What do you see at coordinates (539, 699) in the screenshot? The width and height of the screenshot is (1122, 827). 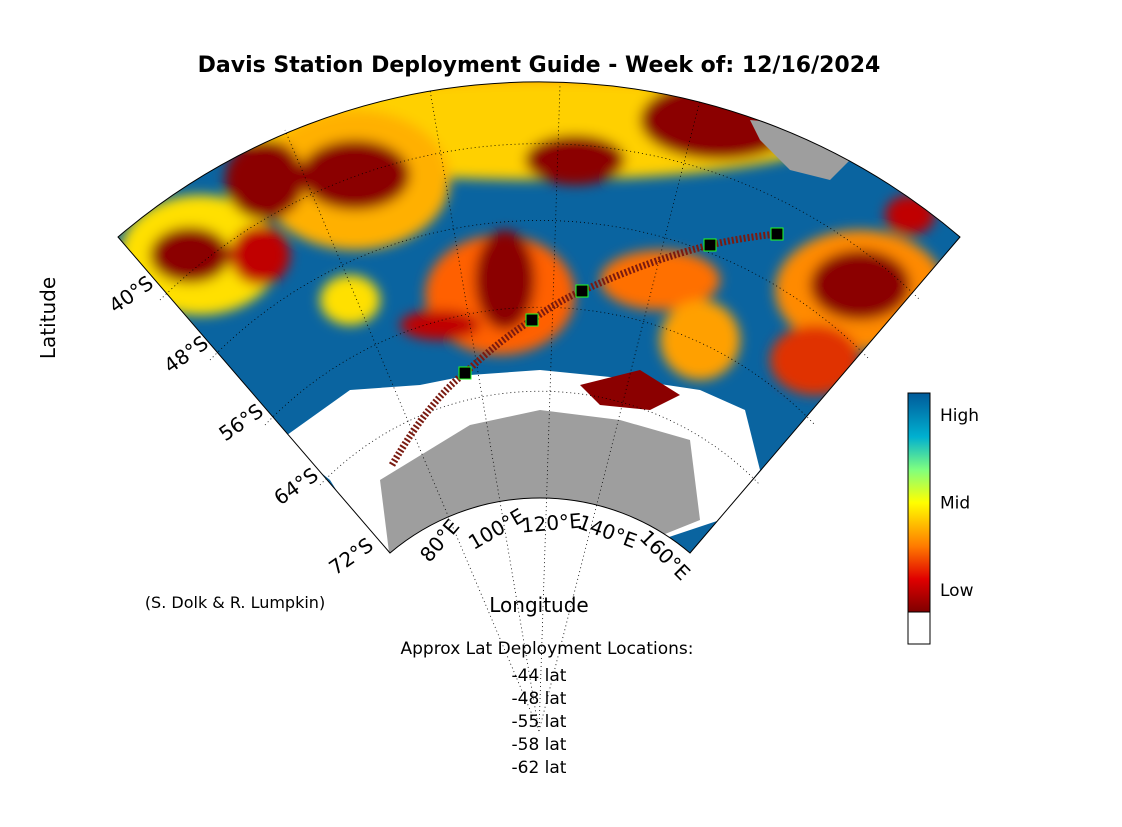 I see `deployment-item: -48 lat` at bounding box center [539, 699].